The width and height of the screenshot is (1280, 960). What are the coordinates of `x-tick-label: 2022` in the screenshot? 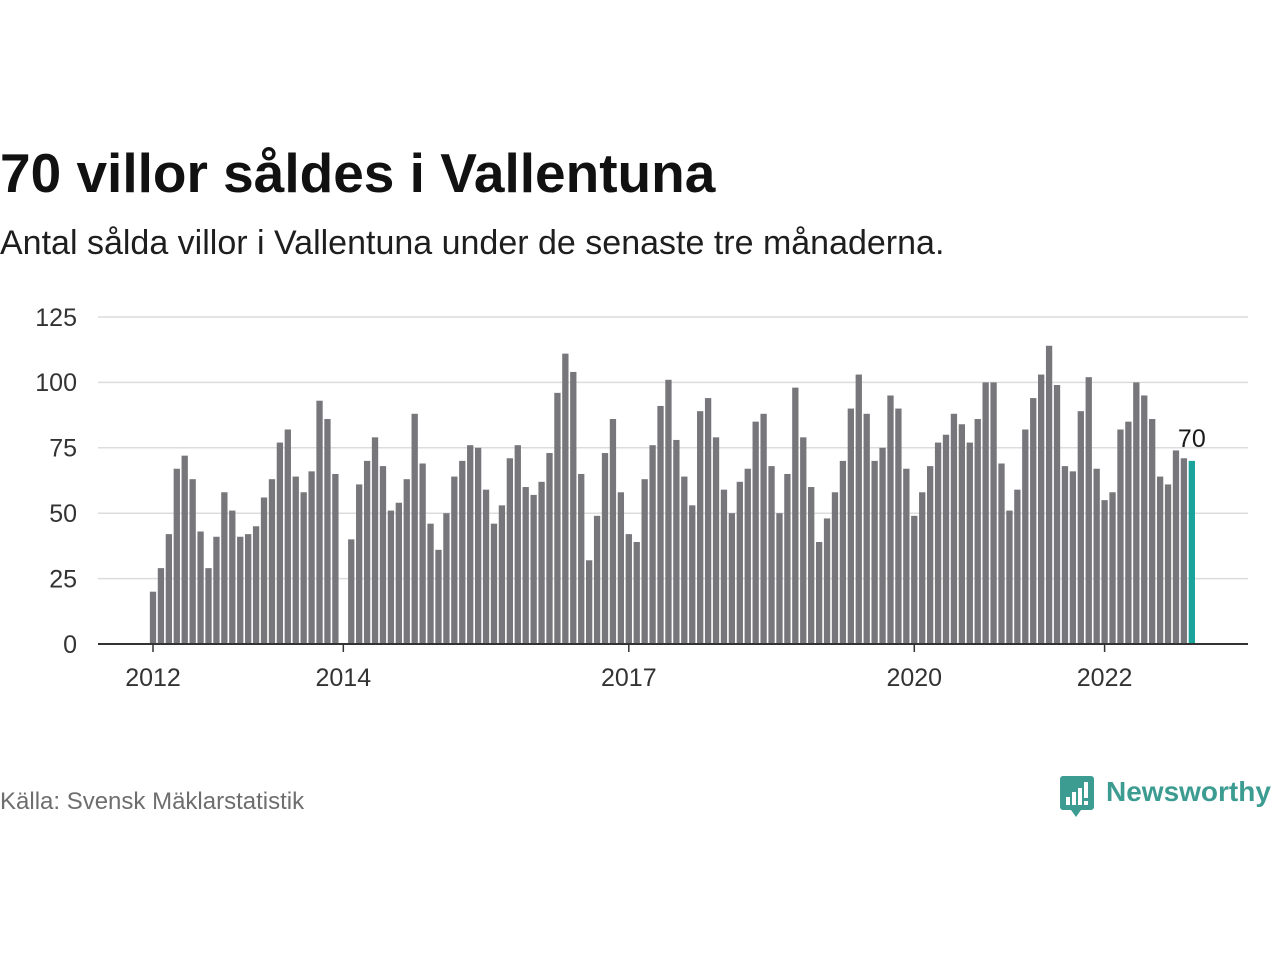 It's located at (1105, 678).